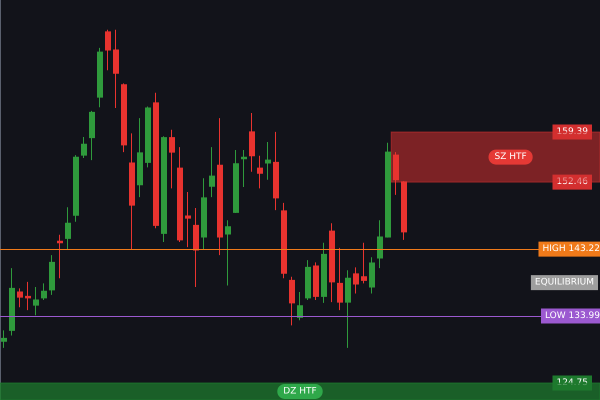 The height and width of the screenshot is (400, 600). Describe the element at coordinates (300, 391) in the screenshot. I see `band-label: DZ HTF` at that location.